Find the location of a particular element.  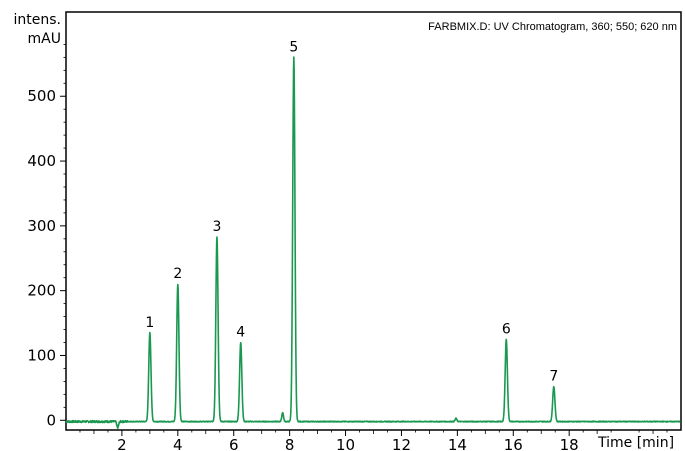

y-tick-label-400: 400 is located at coordinates (41, 161).